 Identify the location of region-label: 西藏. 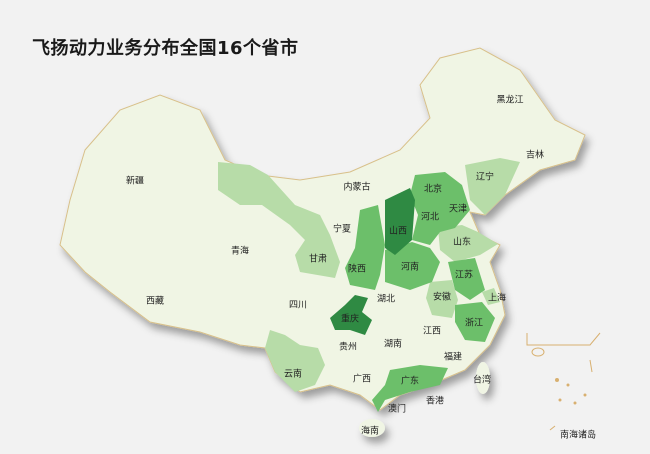
(155, 301).